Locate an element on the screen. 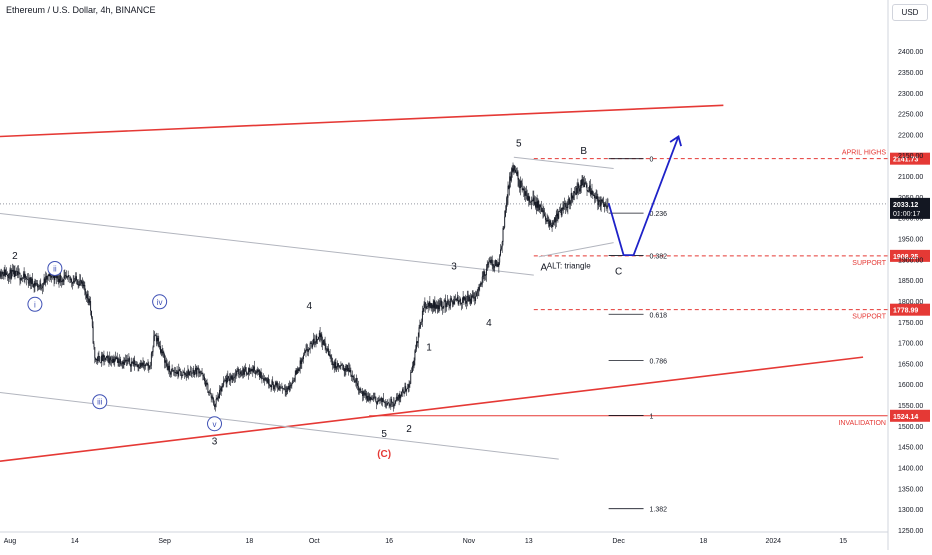 Image resolution: width=932 pixels, height=555 pixels. level-price-value: 1778.99 is located at coordinates (905, 311).